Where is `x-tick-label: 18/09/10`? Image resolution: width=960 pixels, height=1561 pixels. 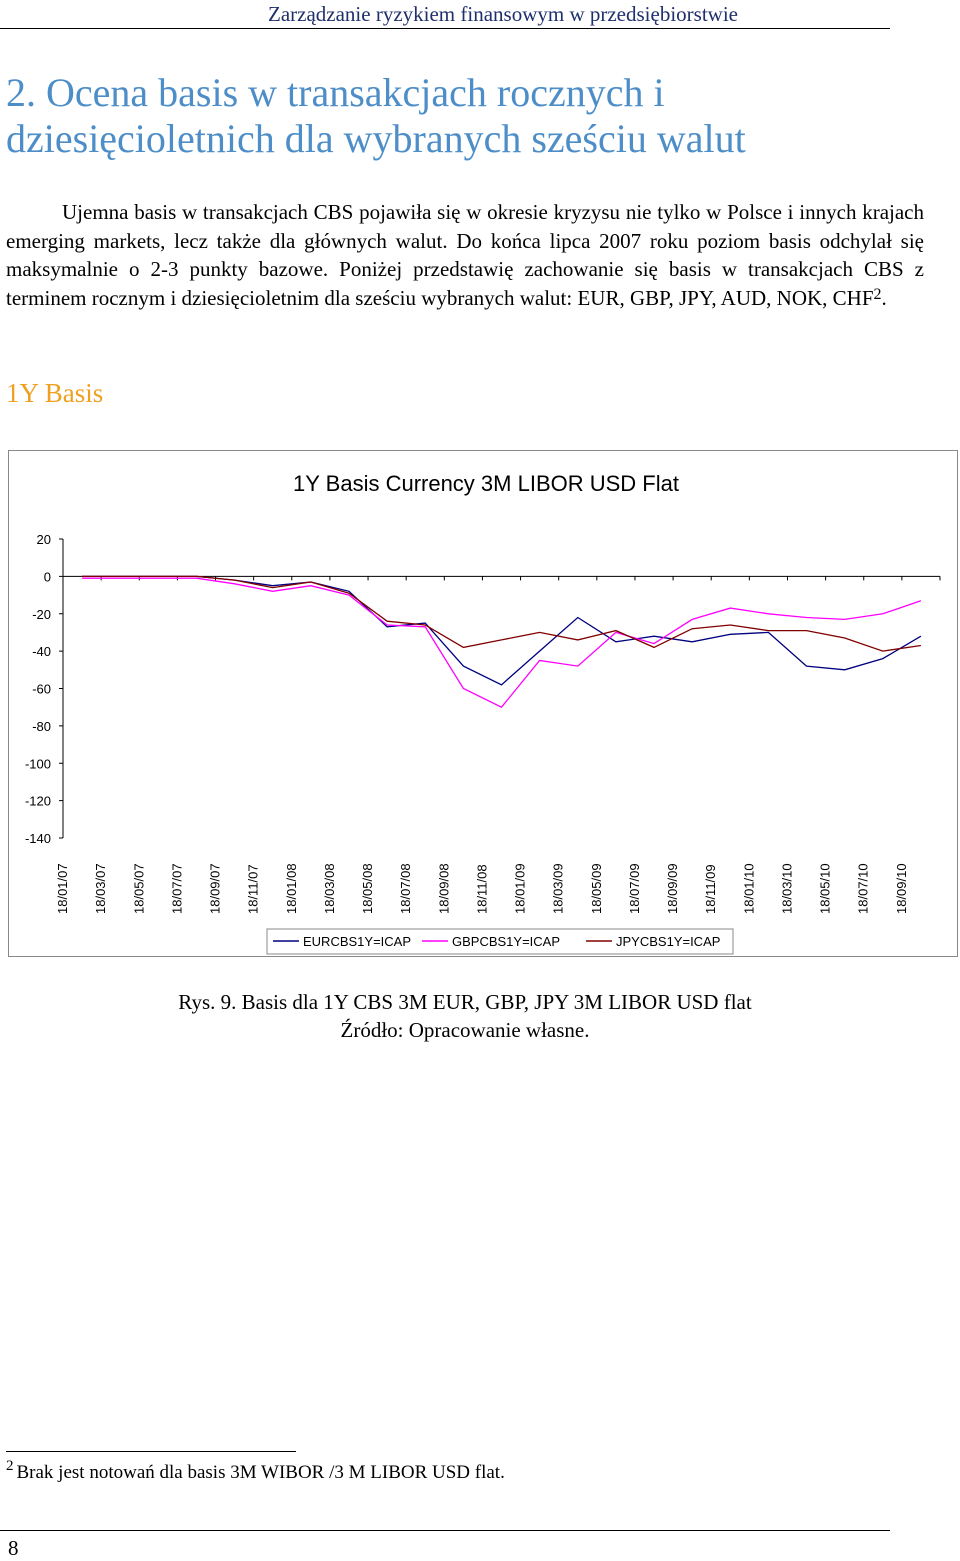 x-tick-label: 18/09/10 is located at coordinates (901, 888).